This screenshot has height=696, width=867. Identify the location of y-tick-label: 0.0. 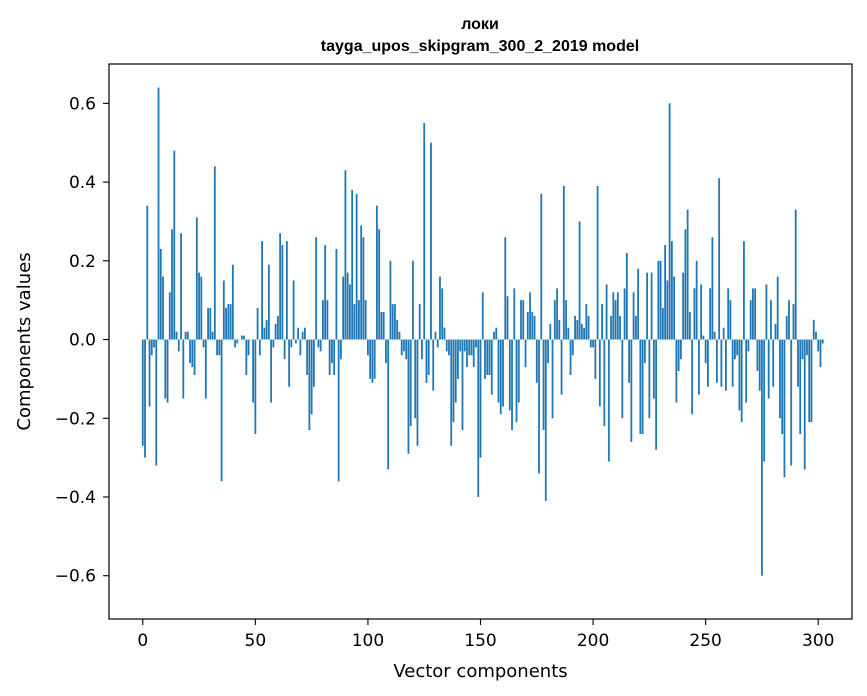
(82, 341).